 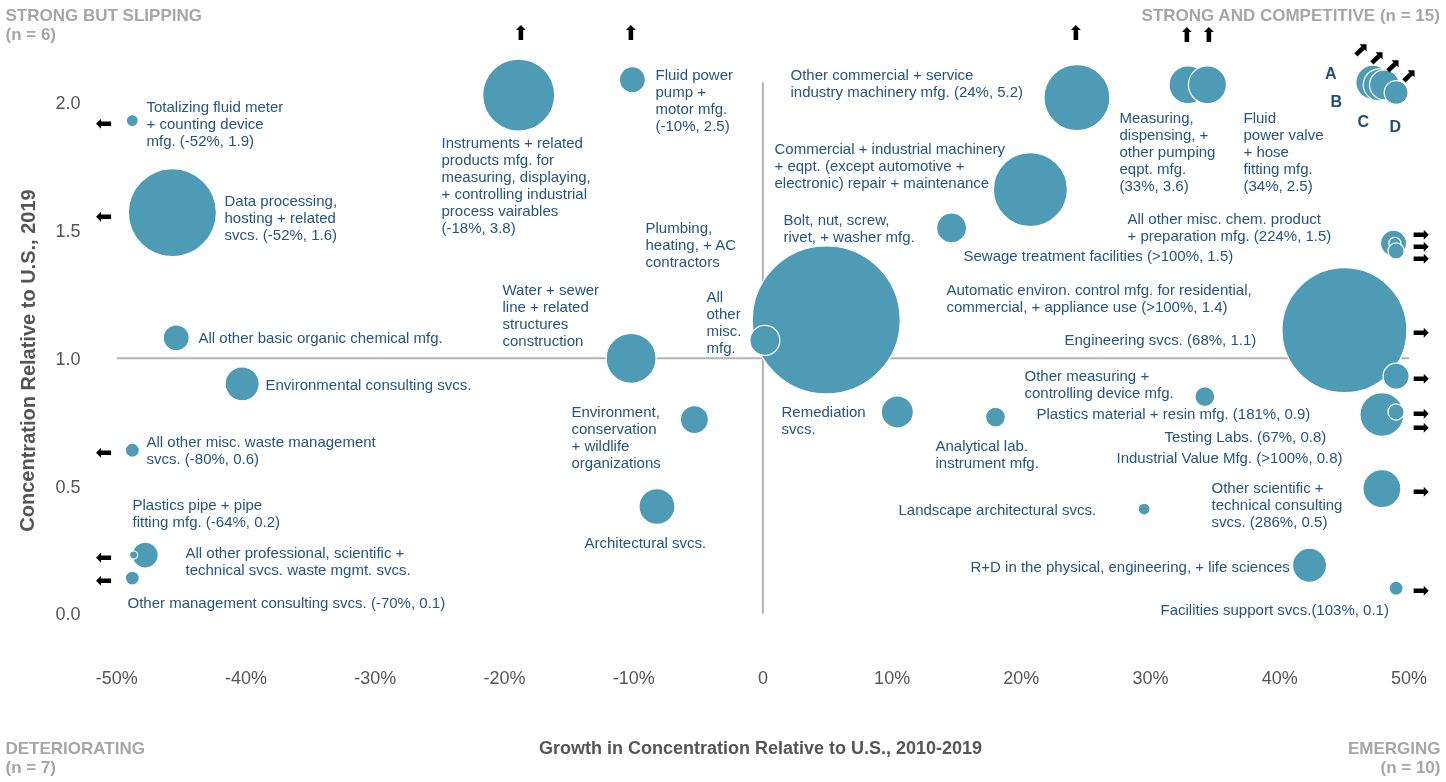 What do you see at coordinates (1229, 457) in the screenshot?
I see `annotation: Industrial Value Mfg. (>100%, 0.8)` at bounding box center [1229, 457].